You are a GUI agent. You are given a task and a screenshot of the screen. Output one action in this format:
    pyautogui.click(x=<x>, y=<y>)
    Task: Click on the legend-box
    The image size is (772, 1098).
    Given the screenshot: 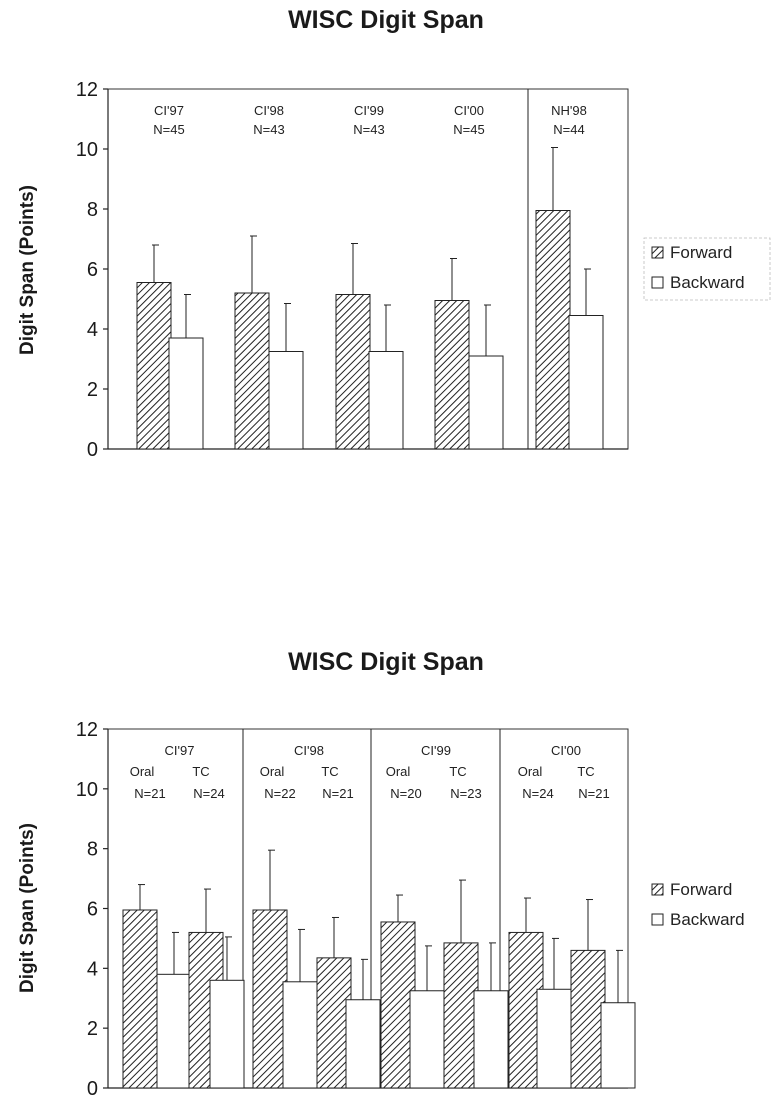 What is the action you would take?
    pyautogui.click(x=707, y=269)
    